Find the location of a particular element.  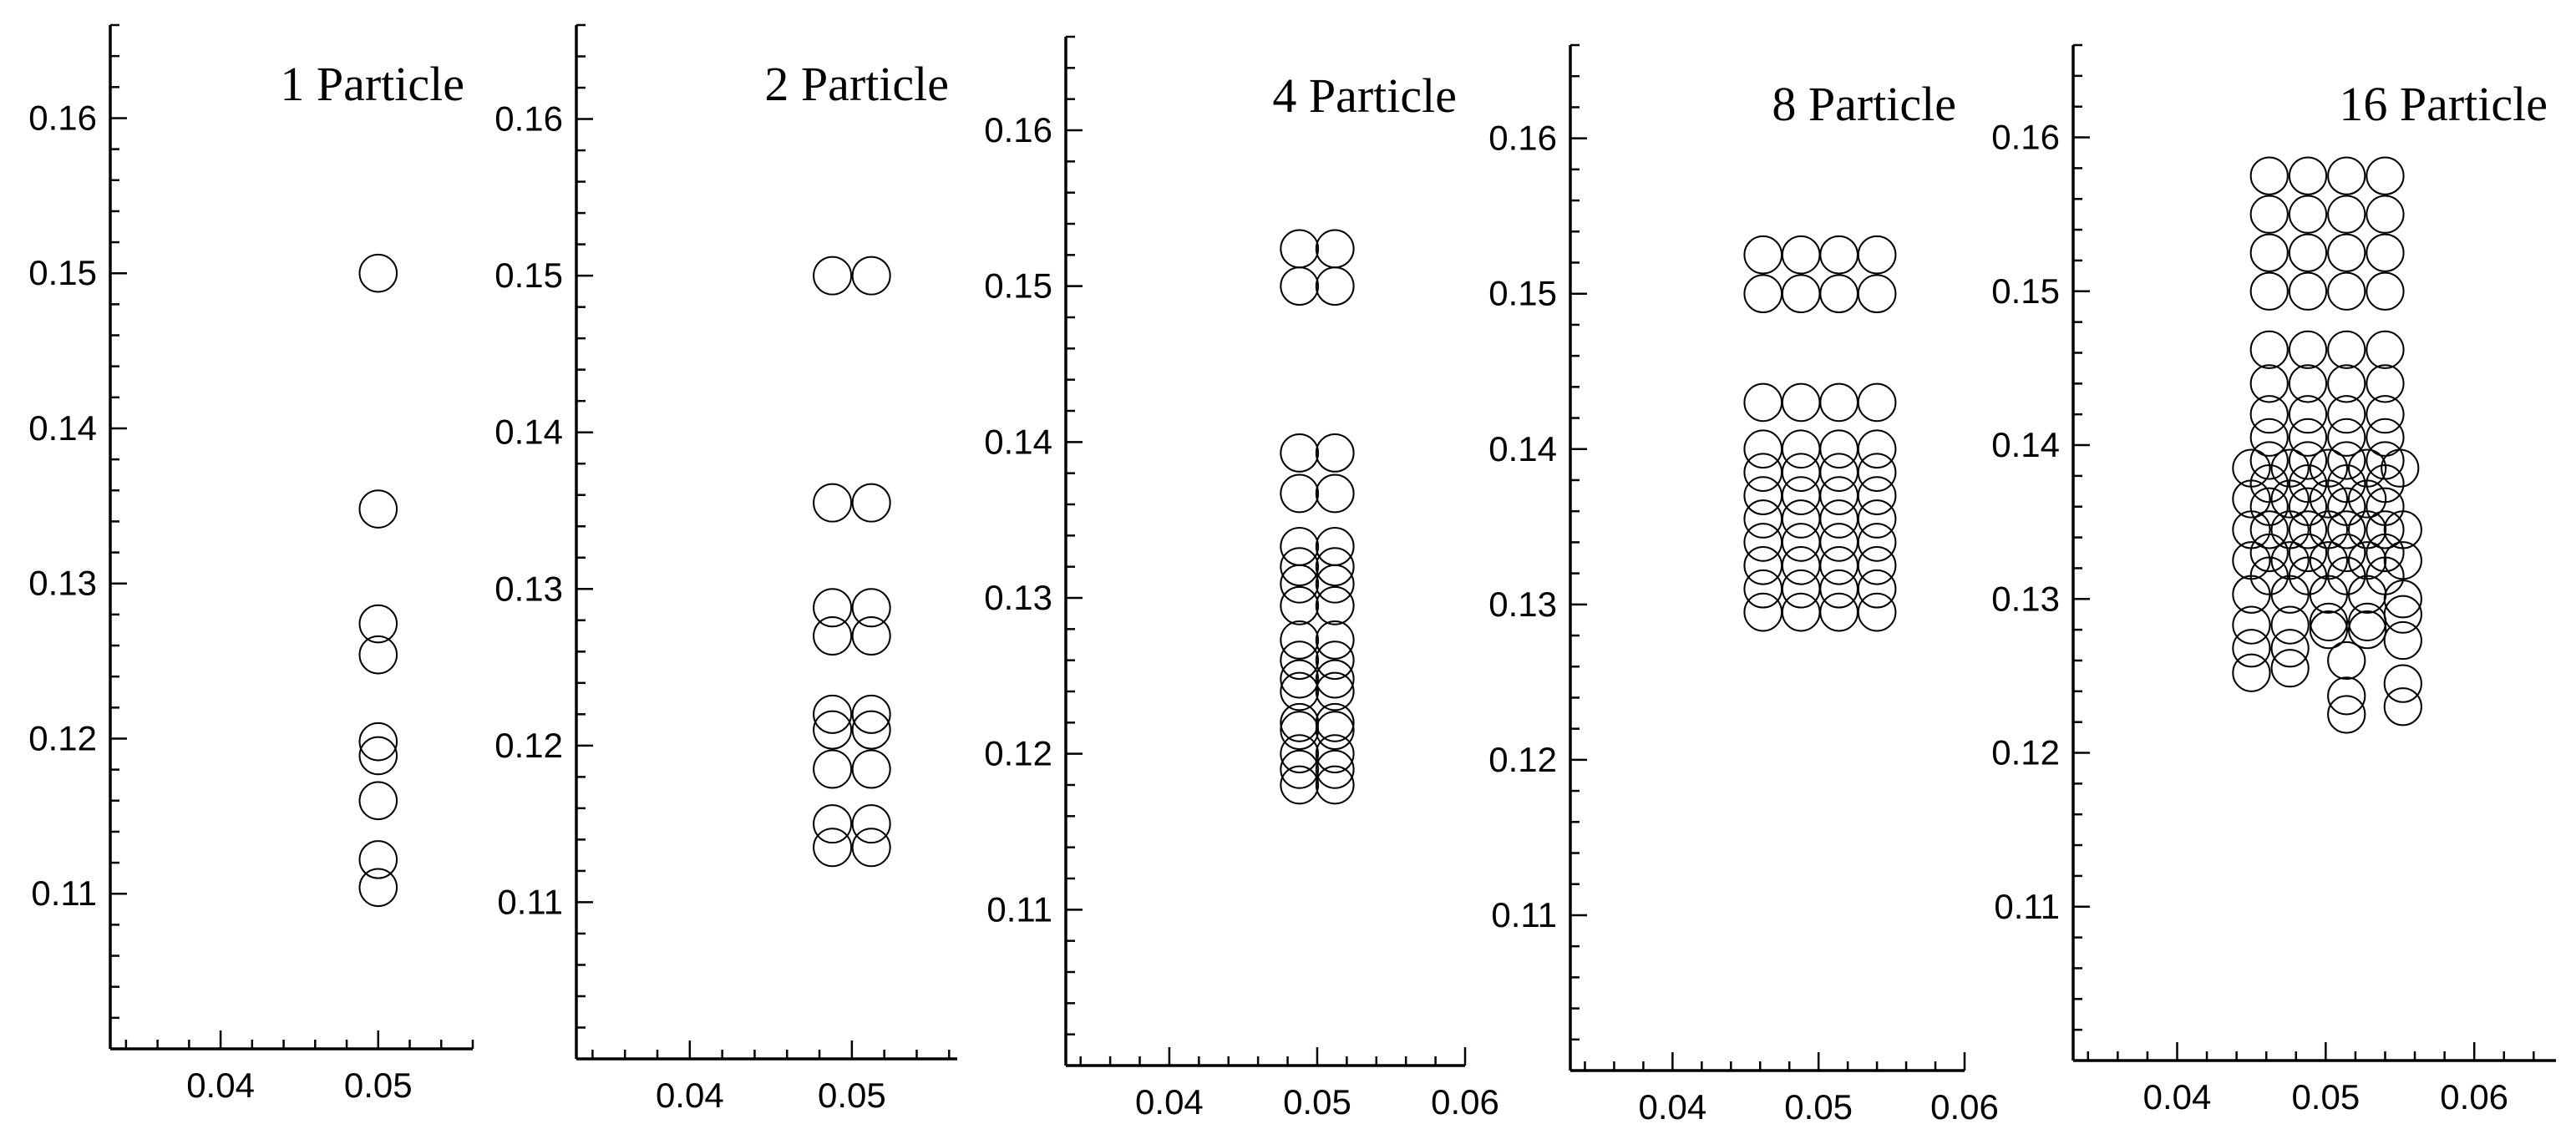

y-tick-label: 0.11 is located at coordinates (1524, 914).